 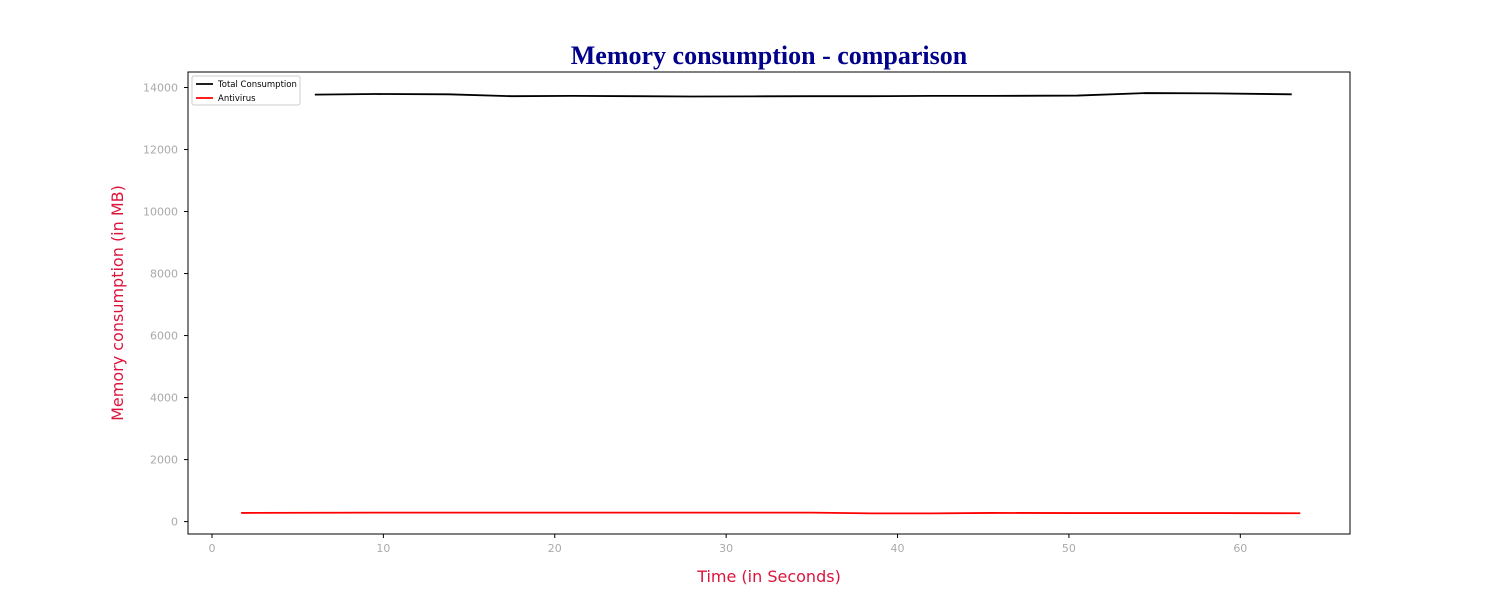 What do you see at coordinates (237, 99) in the screenshot?
I see `legend-label: Antivirus` at bounding box center [237, 99].